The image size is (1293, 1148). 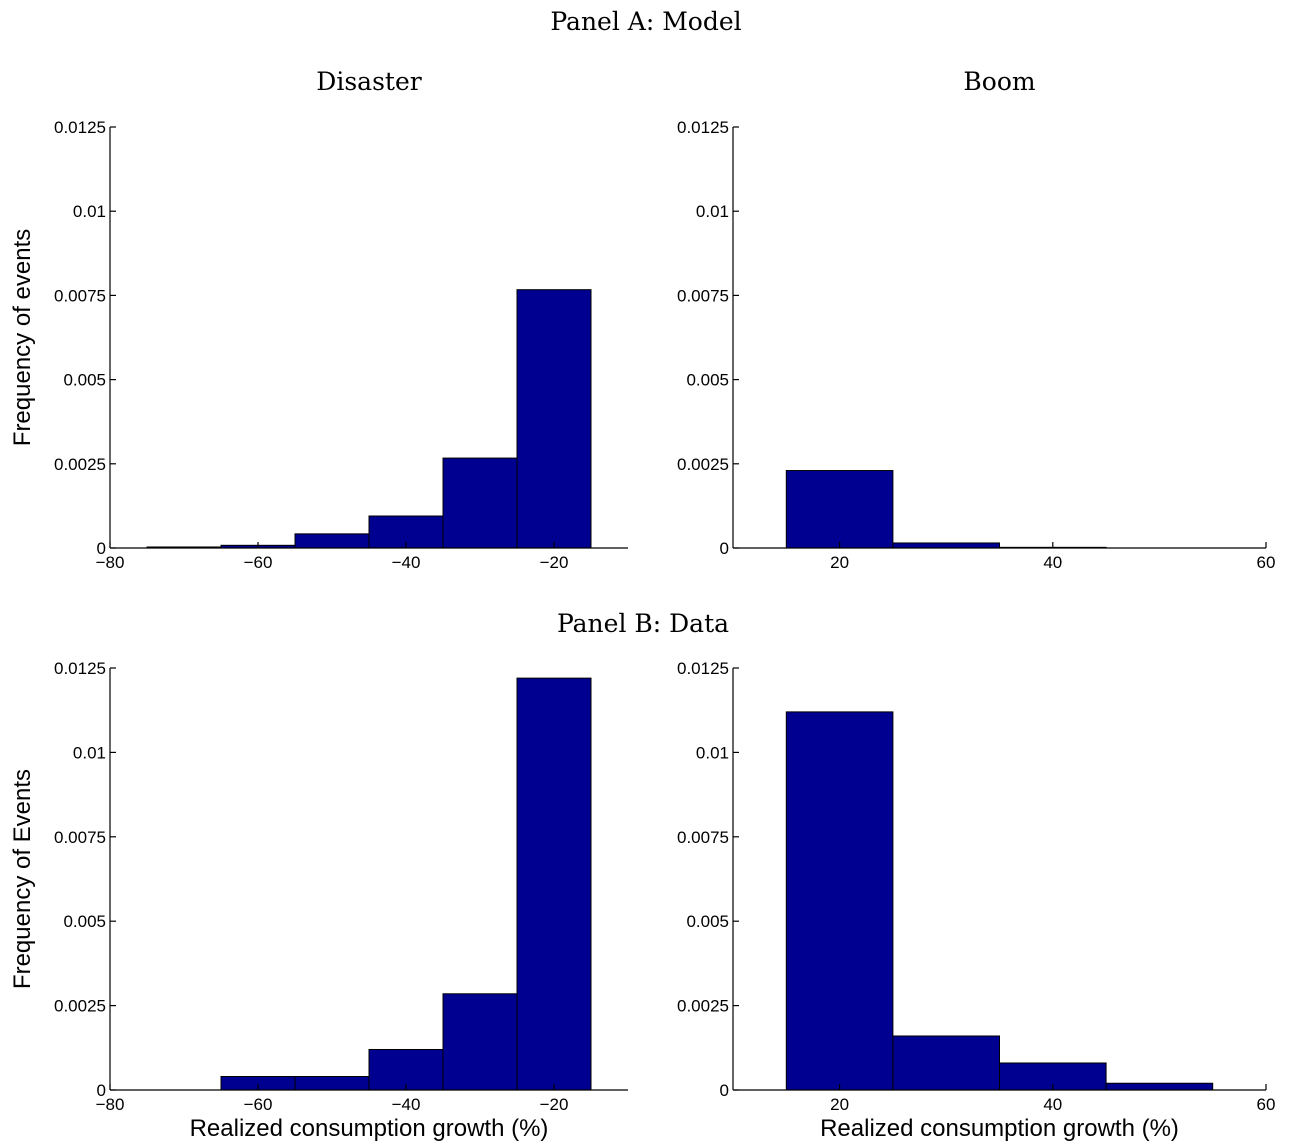 What do you see at coordinates (999, 81) in the screenshot?
I see `chart-title: Boom` at bounding box center [999, 81].